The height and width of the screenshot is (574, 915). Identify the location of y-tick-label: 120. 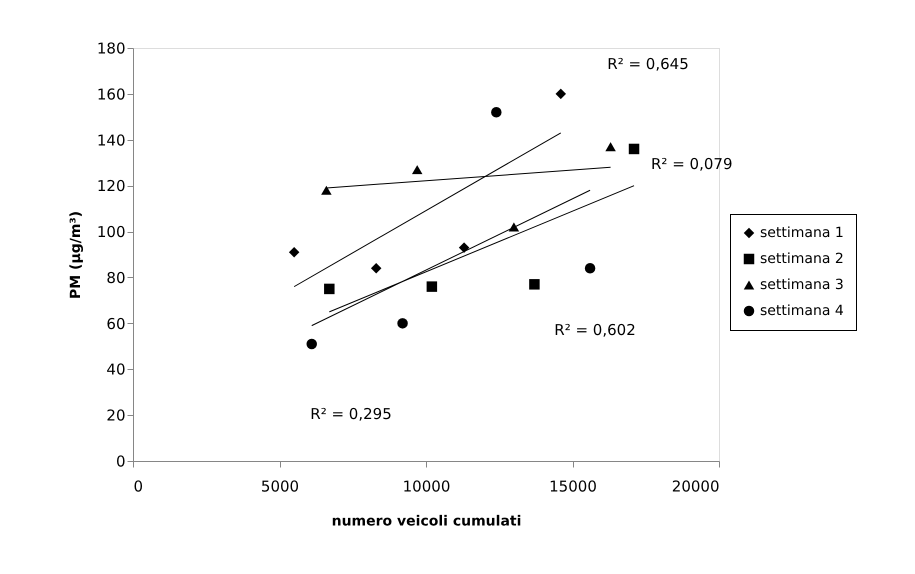
(111, 186).